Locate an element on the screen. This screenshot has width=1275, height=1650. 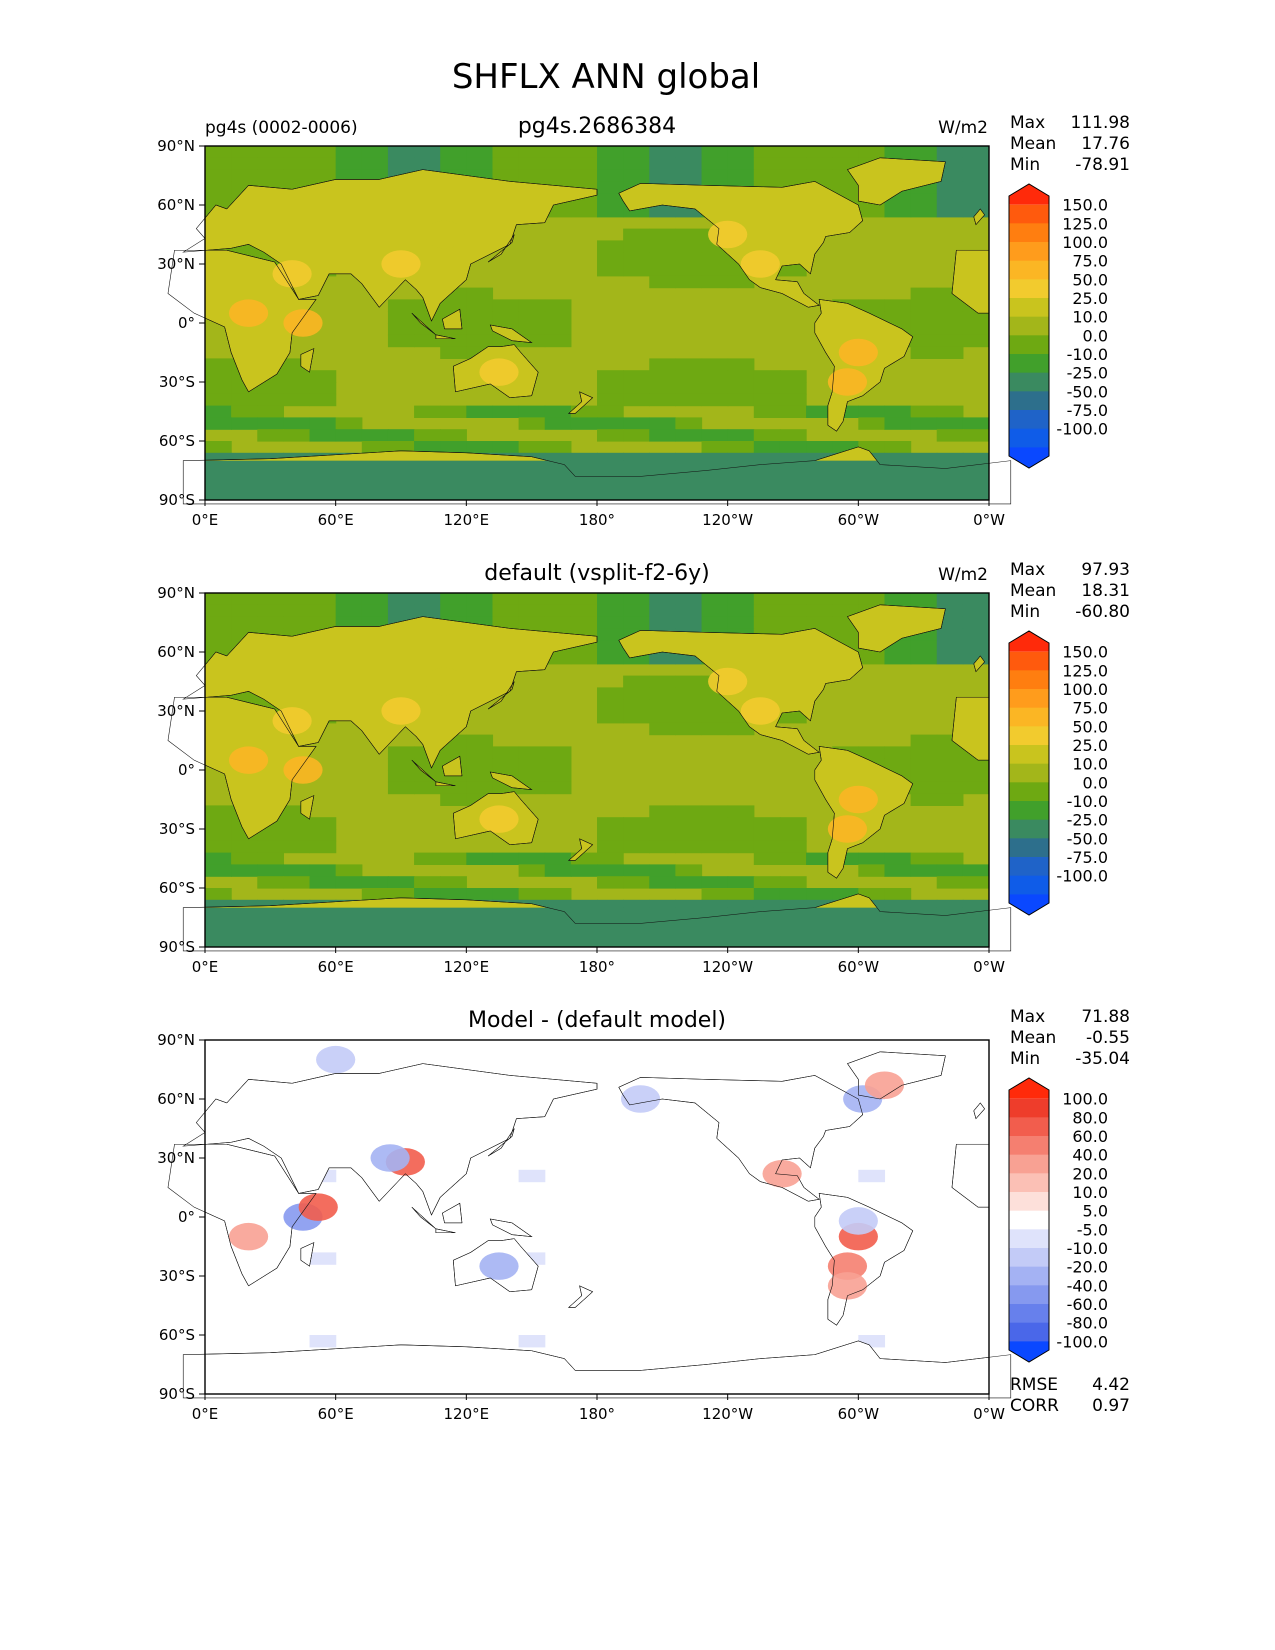
colorbar-label: 125.0 is located at coordinates (1085, 670).